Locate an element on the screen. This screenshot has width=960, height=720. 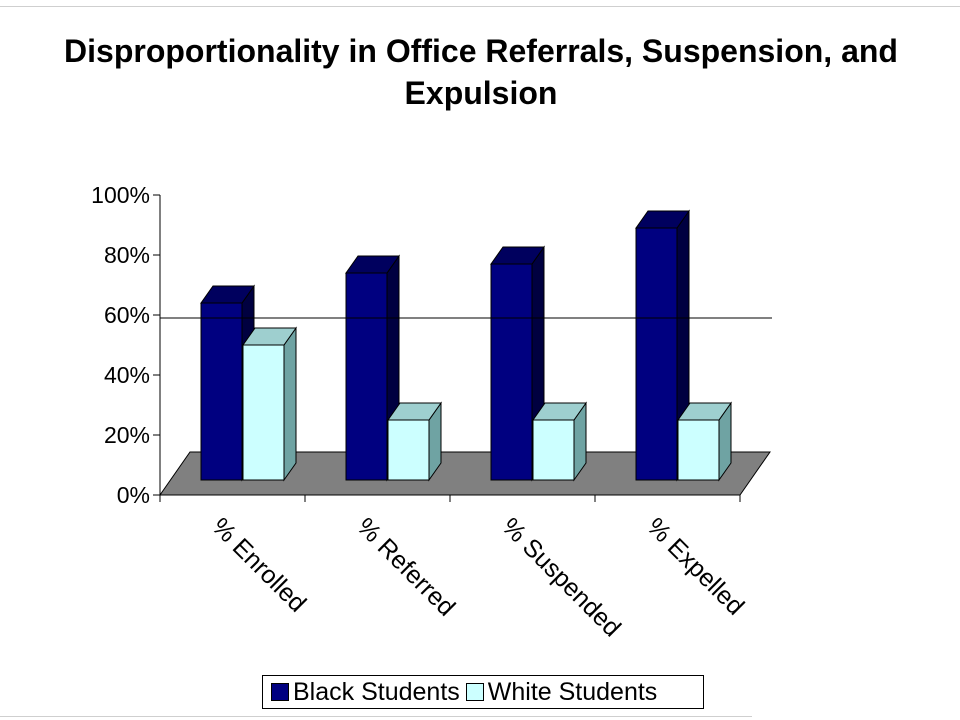
legend-label-black-students: Black Students is located at coordinates (376, 692).